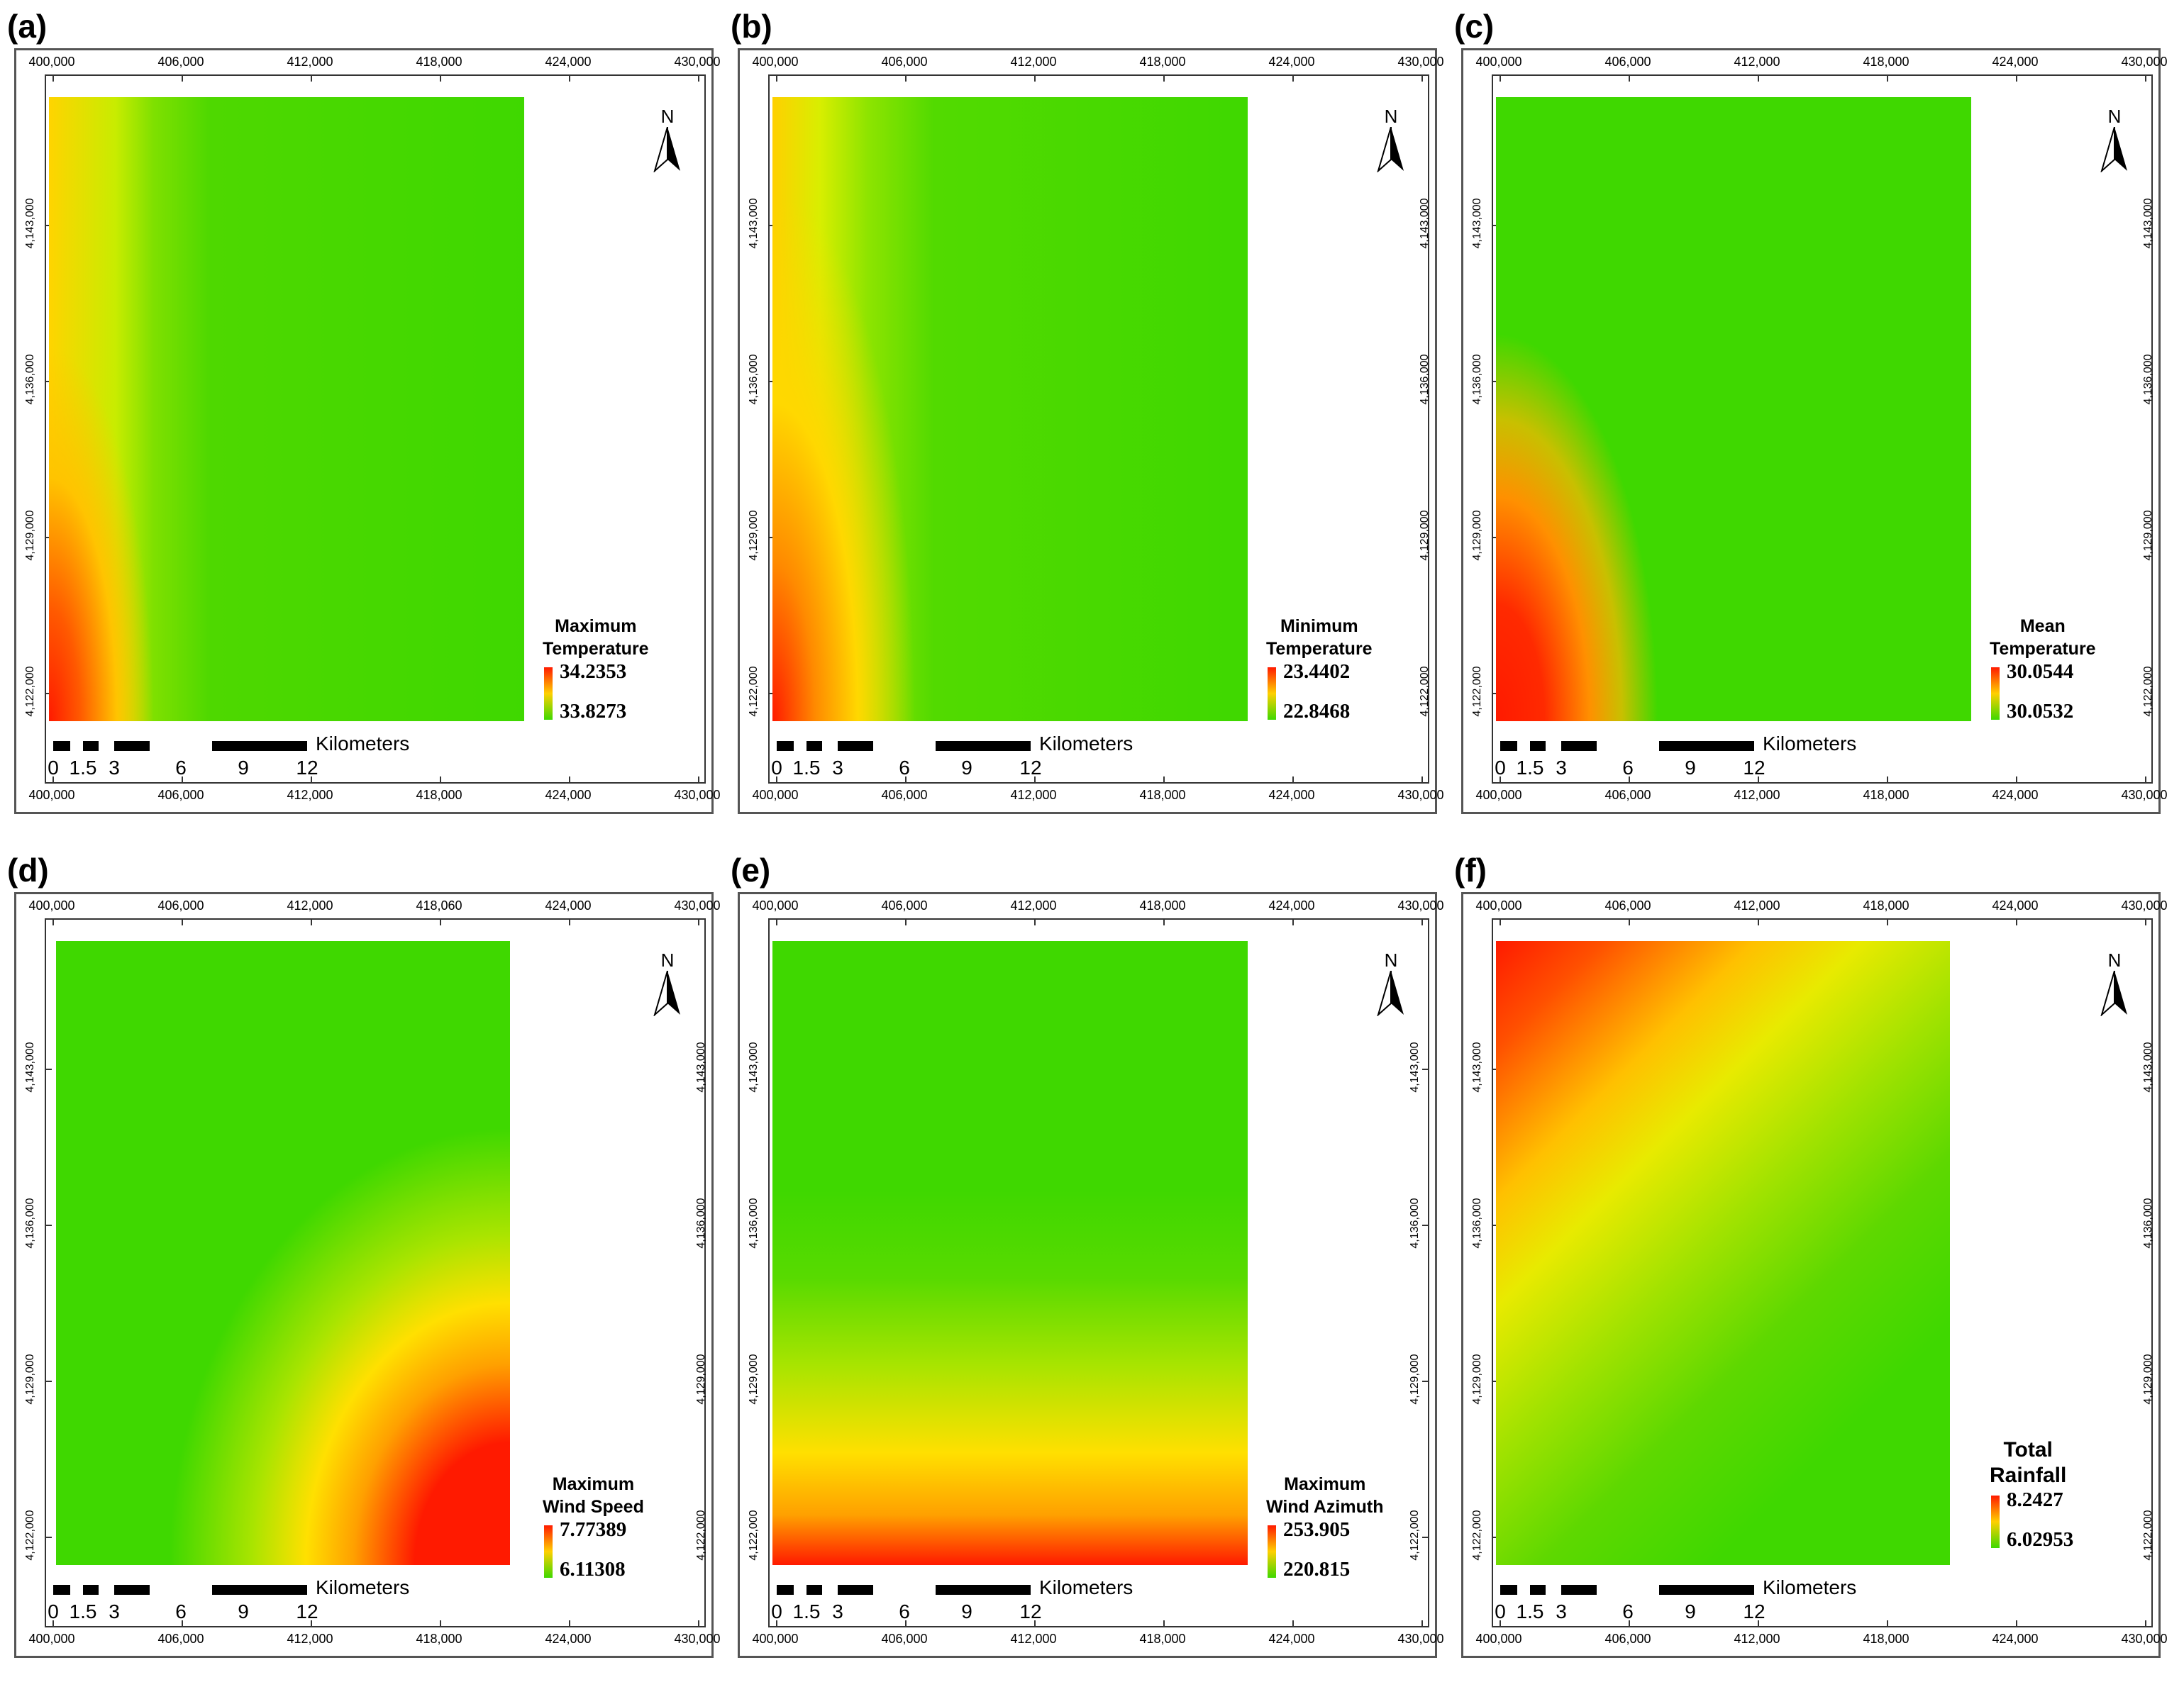 This screenshot has height=1687, width=2184. I want to click on y-tick-label: 4,122,000, so click(1477, 691).